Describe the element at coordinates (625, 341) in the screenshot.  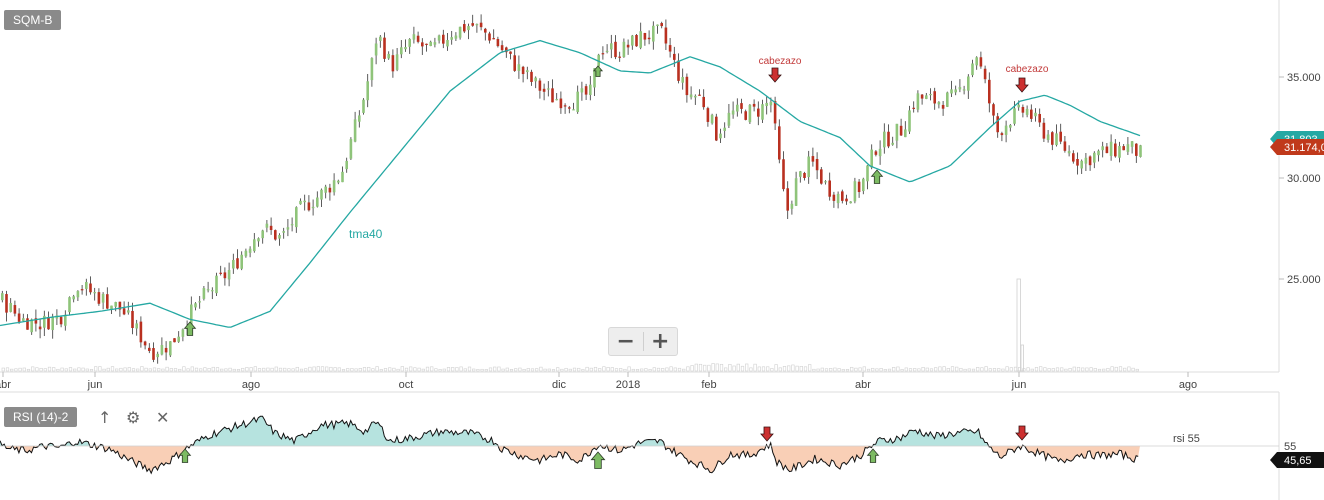
I see `zoom-out-button: −` at that location.